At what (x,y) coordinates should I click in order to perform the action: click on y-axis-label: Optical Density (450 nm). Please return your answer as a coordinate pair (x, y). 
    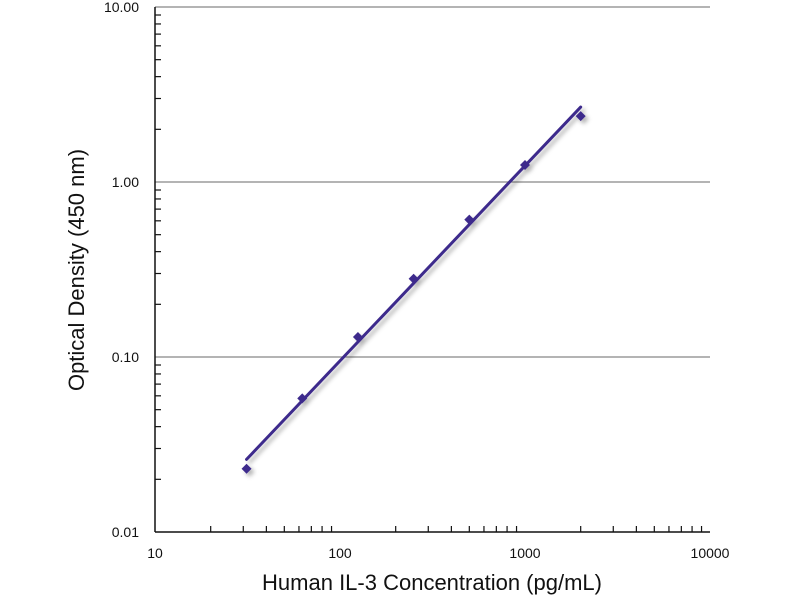
    Looking at the image, I should click on (76, 270).